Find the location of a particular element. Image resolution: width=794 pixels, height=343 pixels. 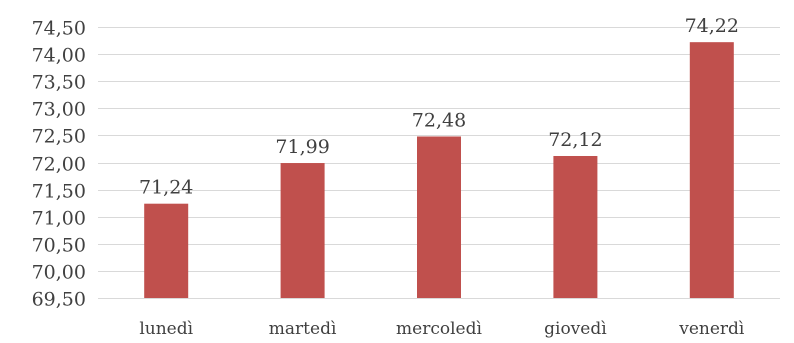

data-label: 71,99 is located at coordinates (302, 147).